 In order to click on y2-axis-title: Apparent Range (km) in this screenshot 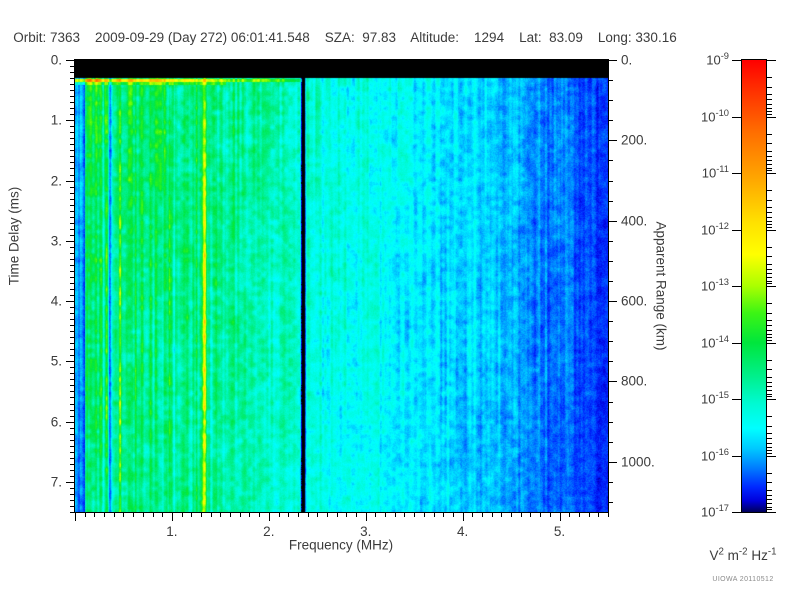, I will do `click(661, 286)`.